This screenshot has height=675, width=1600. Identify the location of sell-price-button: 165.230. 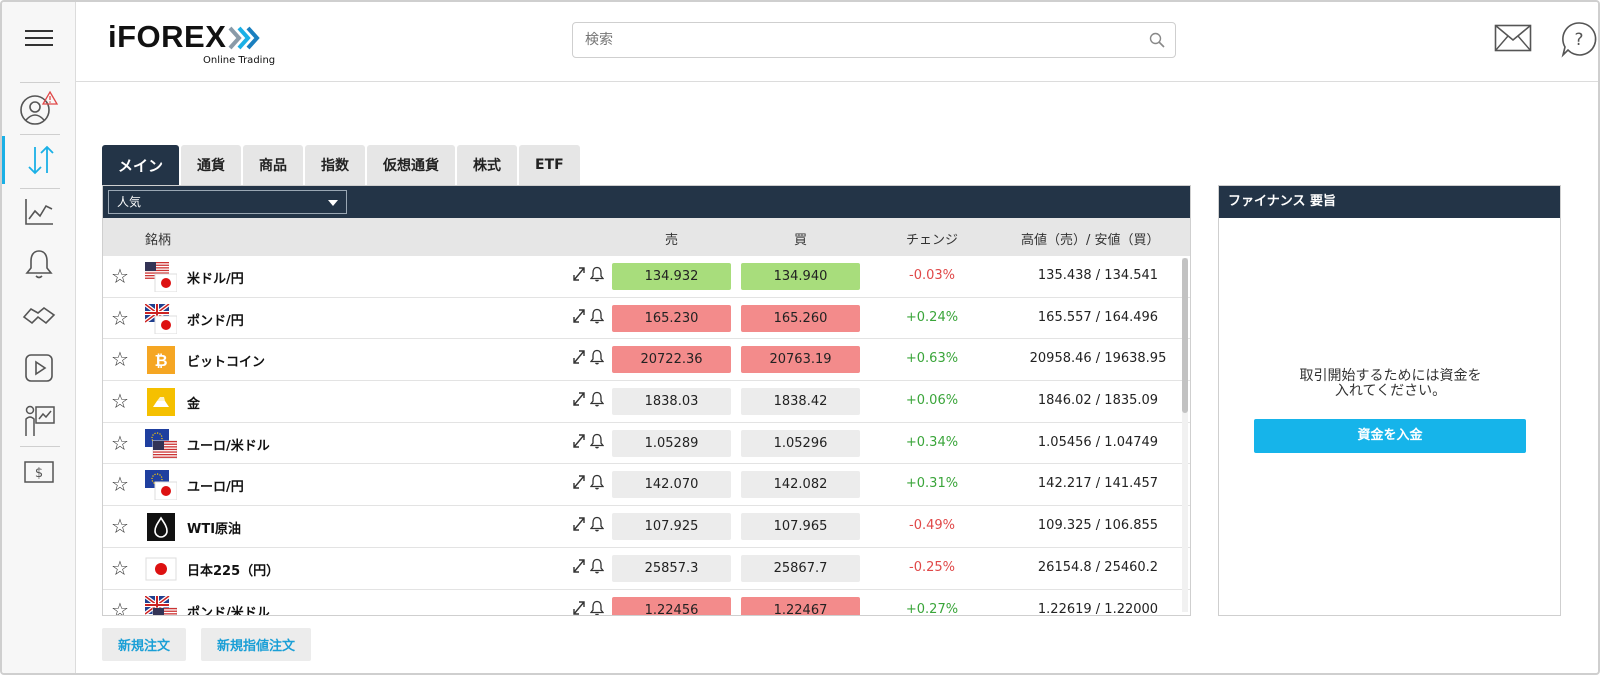
(671, 318).